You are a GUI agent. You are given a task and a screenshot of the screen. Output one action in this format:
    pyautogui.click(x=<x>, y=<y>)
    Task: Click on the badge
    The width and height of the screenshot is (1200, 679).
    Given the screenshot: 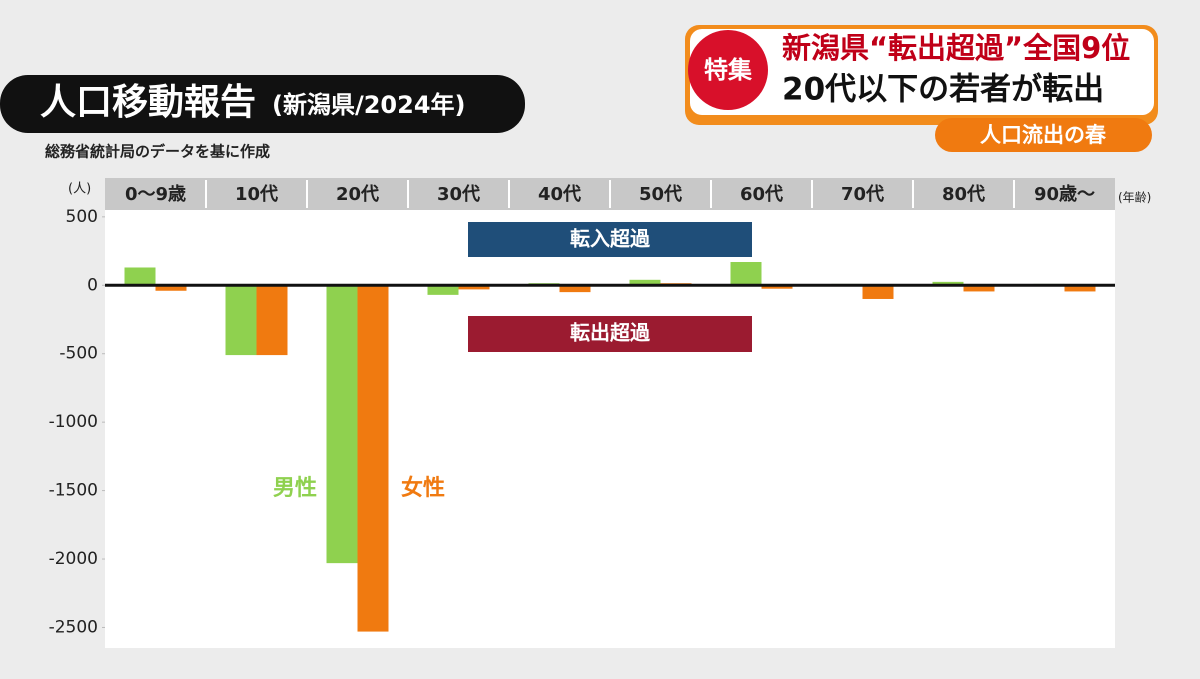 What is the action you would take?
    pyautogui.click(x=728, y=70)
    